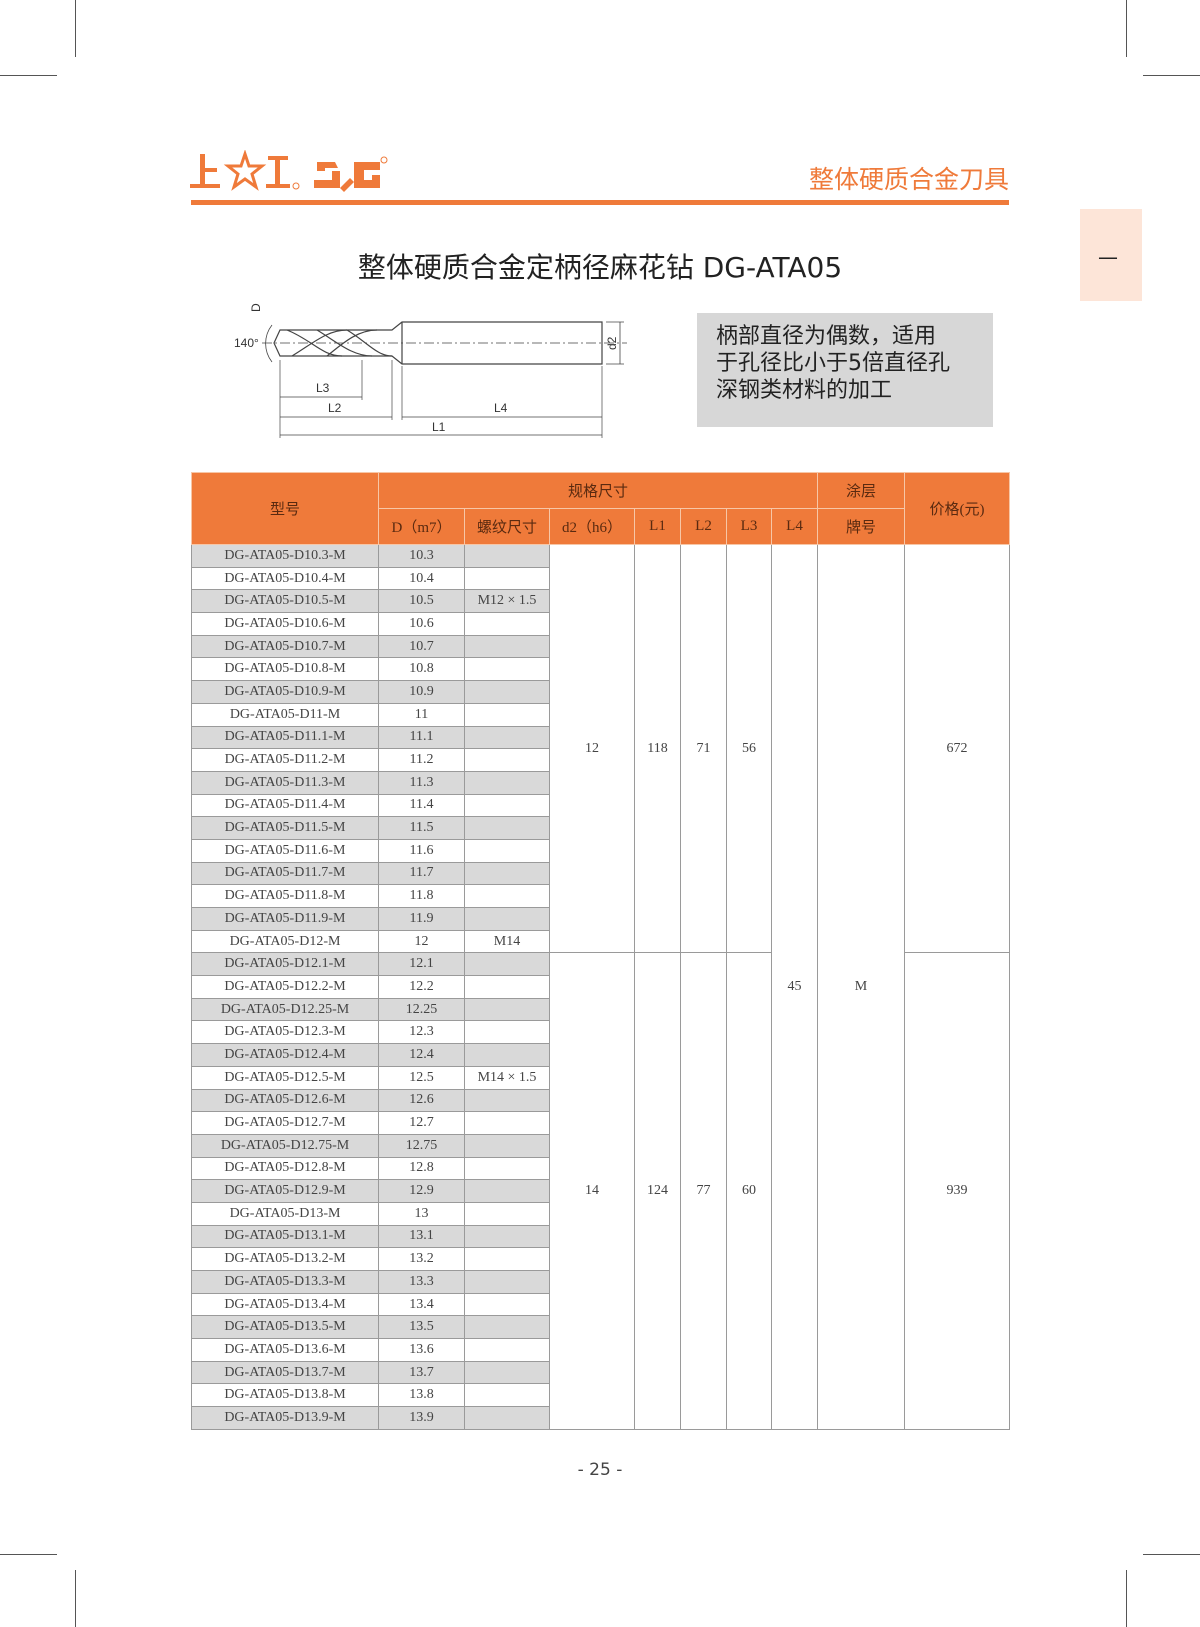 The image size is (1200, 1627). Describe the element at coordinates (285, 646) in the screenshot. I see `cell-model: DG-ATA05-D10.7-M` at that location.